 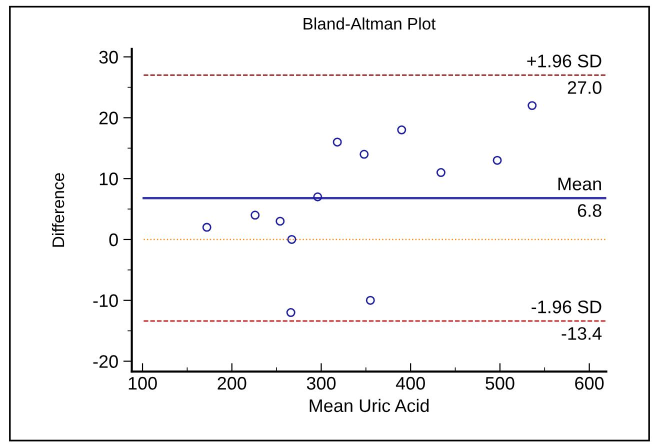 I want to click on x-axis-title: Mean Uric Acid, so click(x=369, y=405).